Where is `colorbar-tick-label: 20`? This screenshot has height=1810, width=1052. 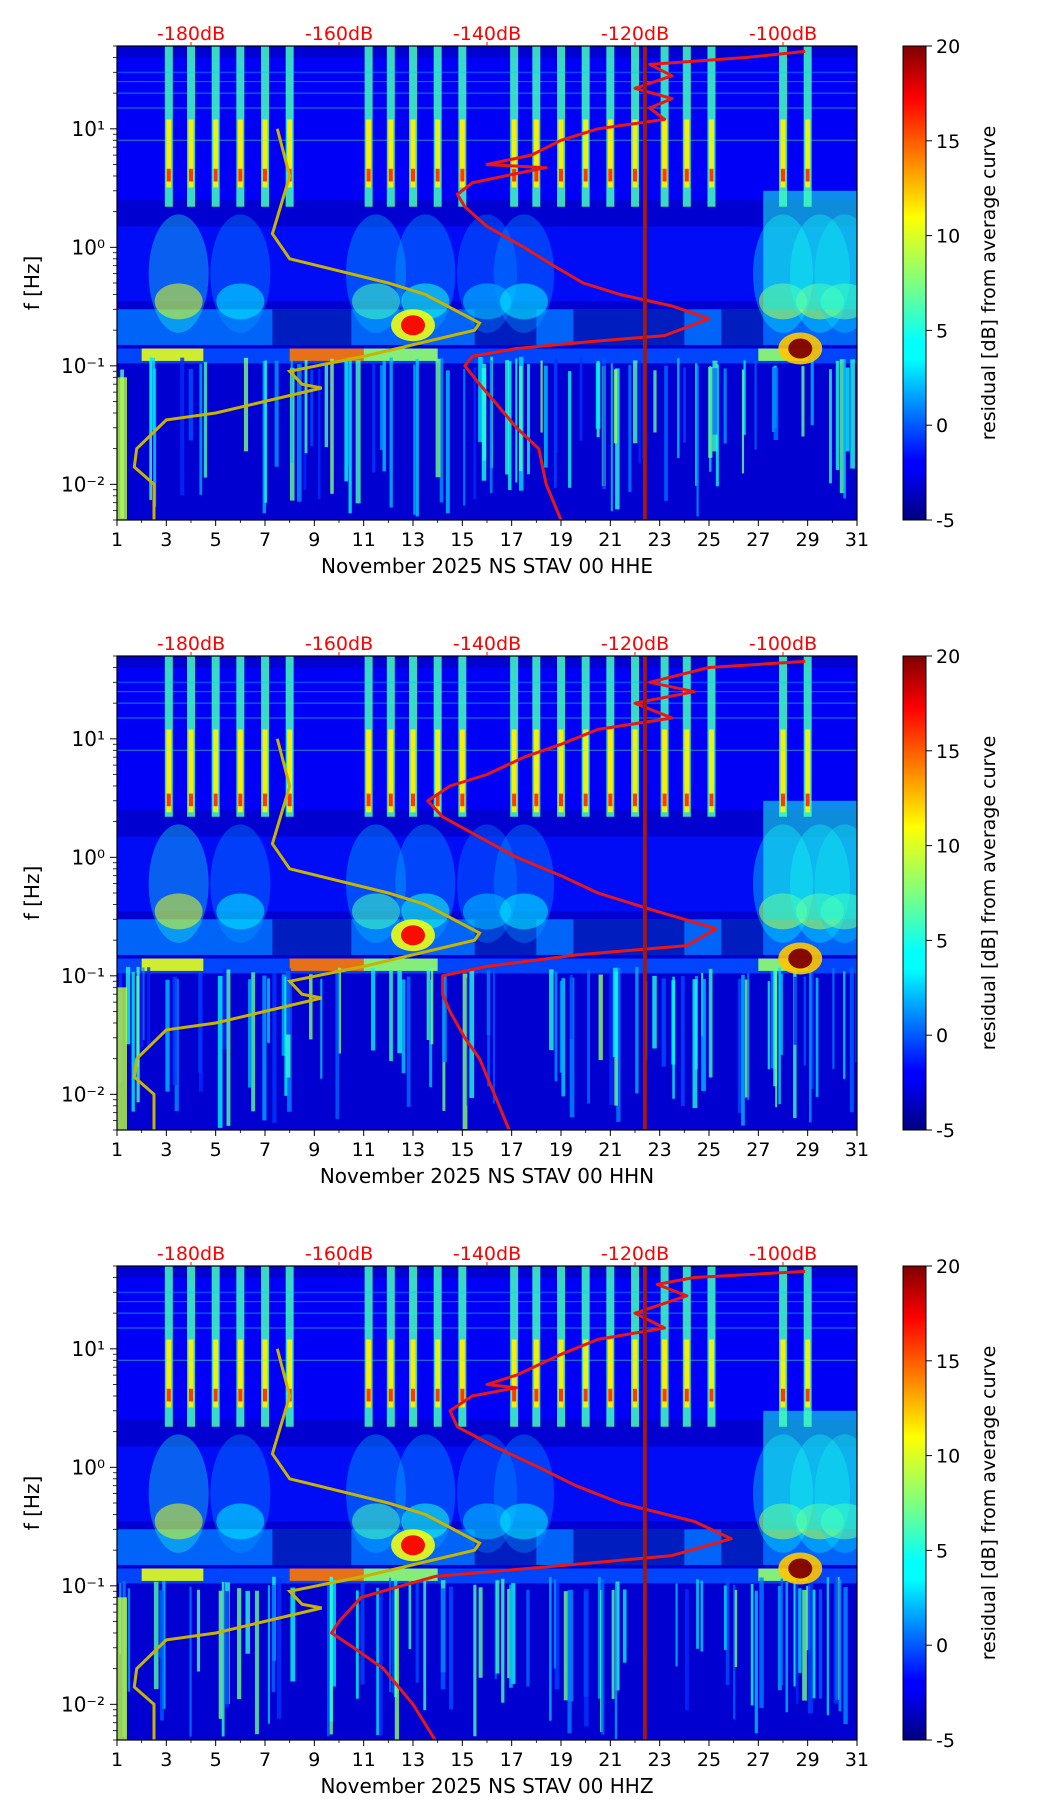
colorbar-tick-label: 20 is located at coordinates (948, 657).